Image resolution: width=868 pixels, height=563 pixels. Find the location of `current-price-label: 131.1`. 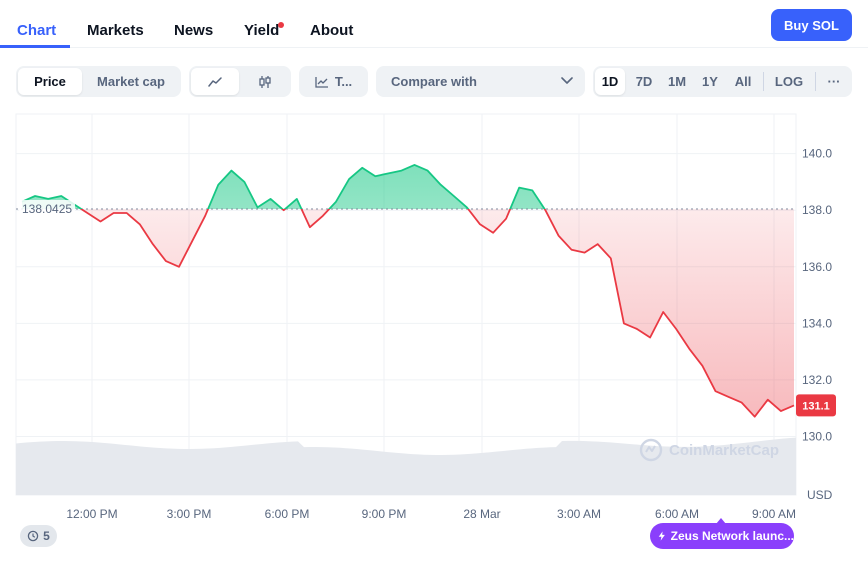

current-price-label: 131.1 is located at coordinates (816, 406).